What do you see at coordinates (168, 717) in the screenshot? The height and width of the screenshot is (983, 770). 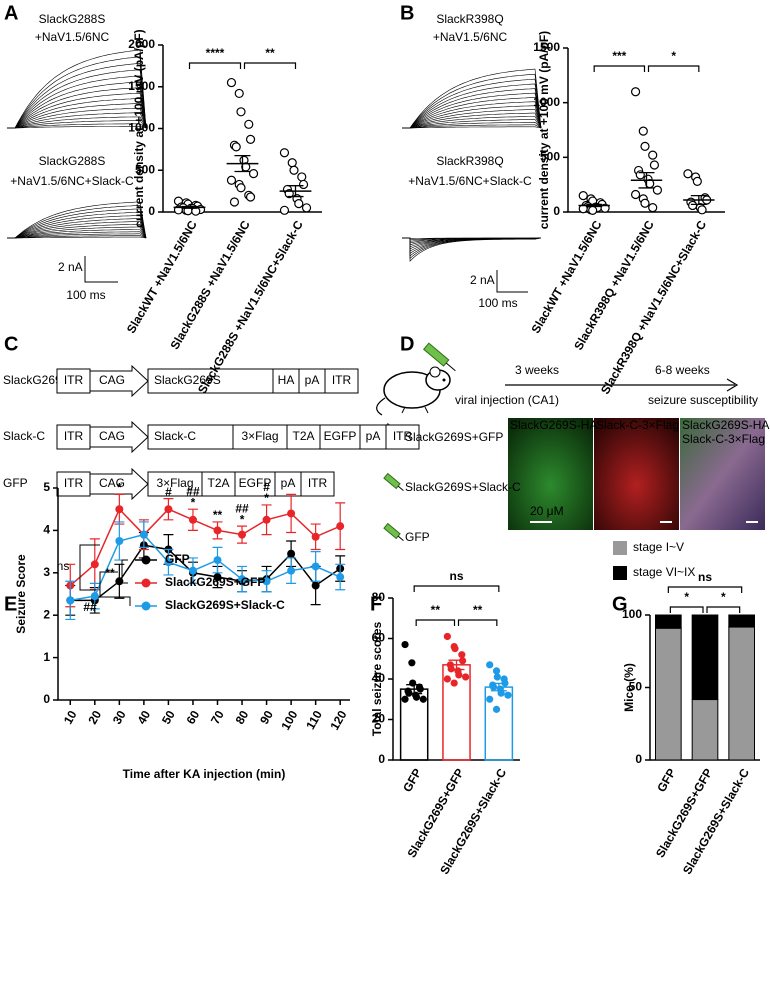 I see `x-tick-label: 50` at bounding box center [168, 717].